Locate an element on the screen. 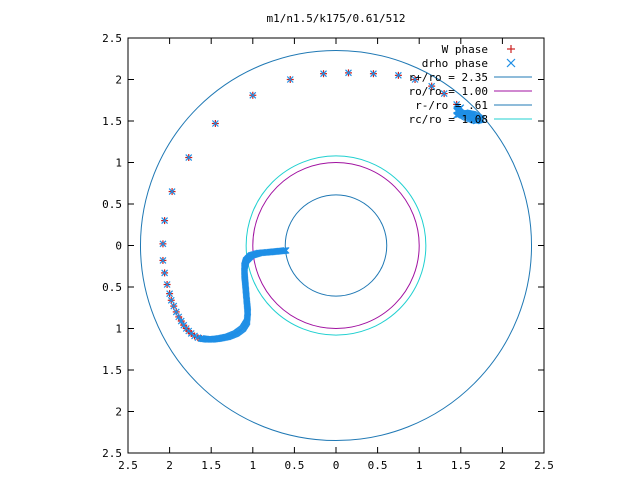 The image size is (640, 480). legend-label: W phase is located at coordinates (465, 49).